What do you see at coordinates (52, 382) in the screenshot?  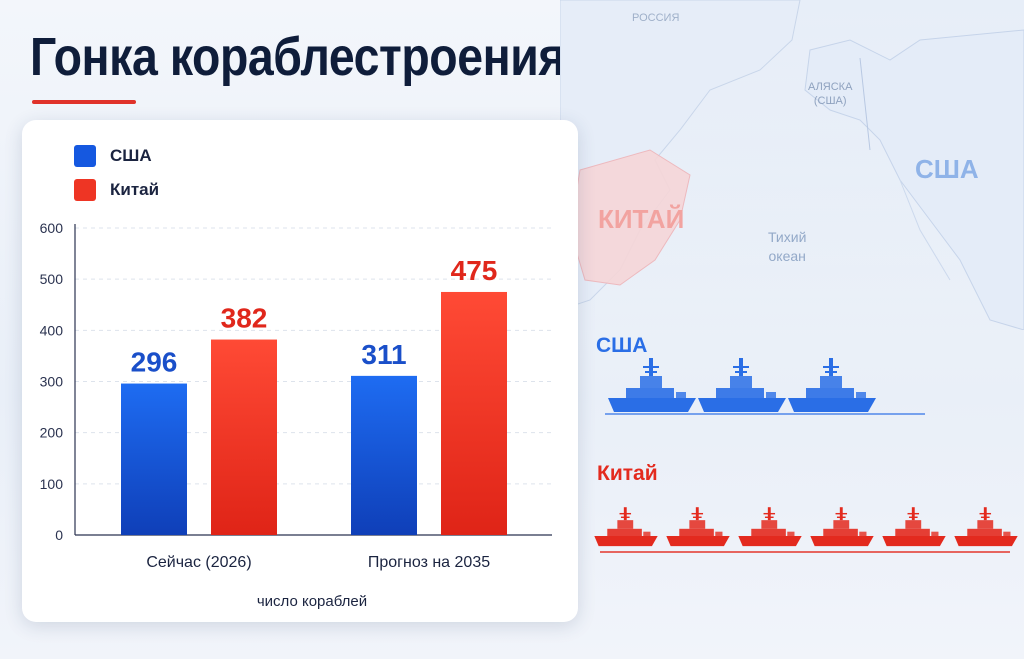 I see `y-tick-label-300: 300` at bounding box center [52, 382].